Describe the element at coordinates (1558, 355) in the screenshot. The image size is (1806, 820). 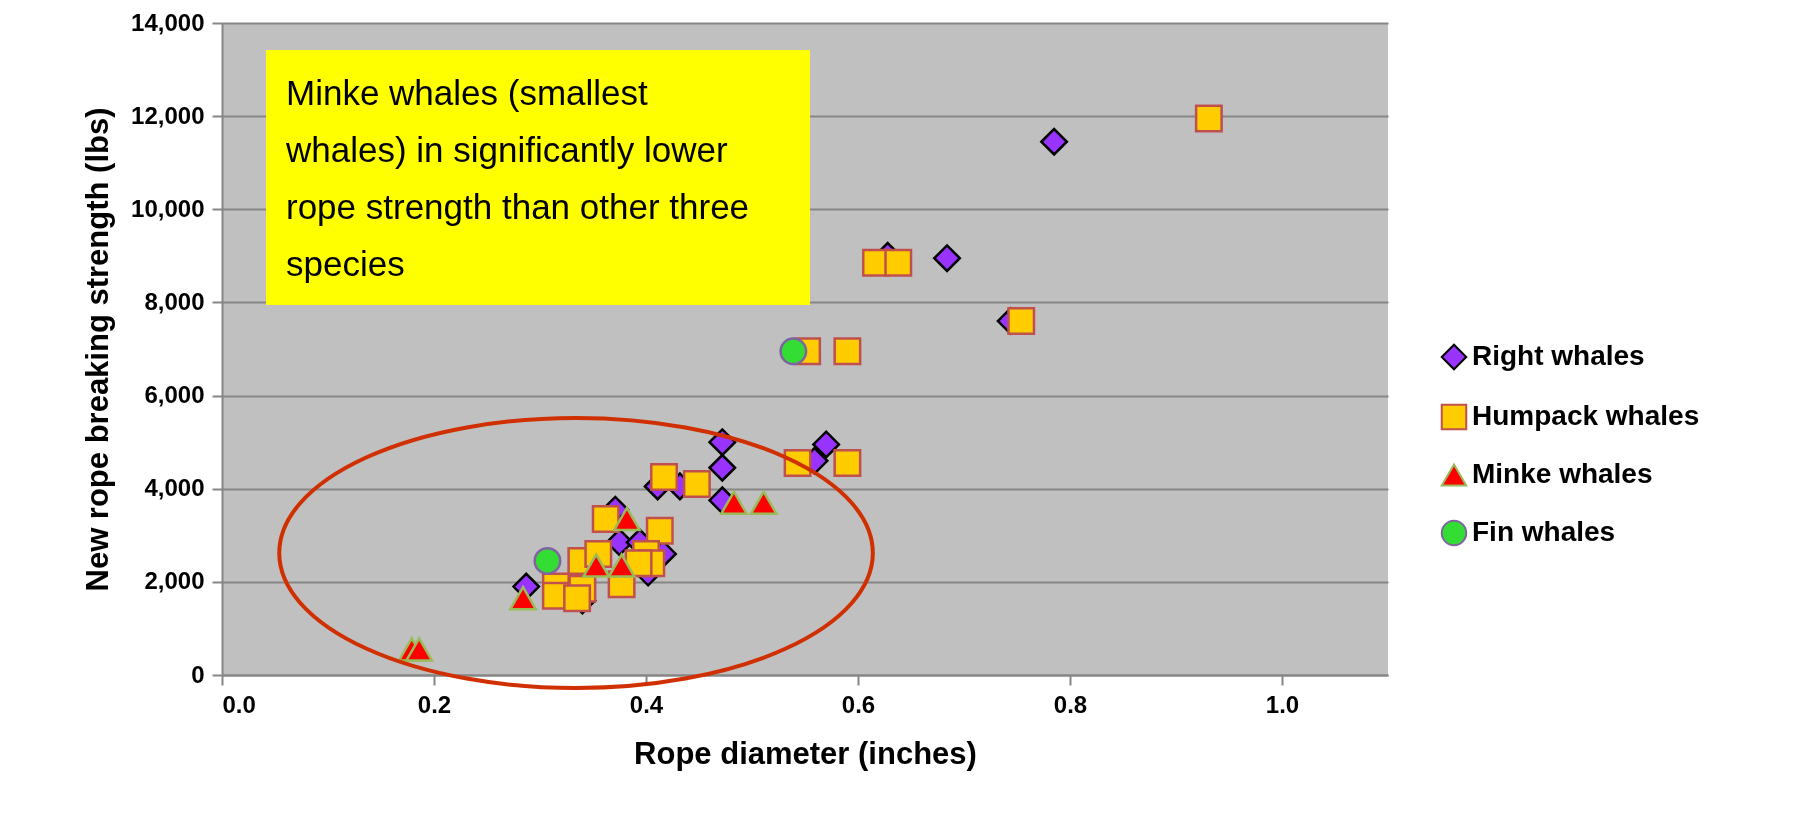
I see `legend-label: Right whales` at that location.